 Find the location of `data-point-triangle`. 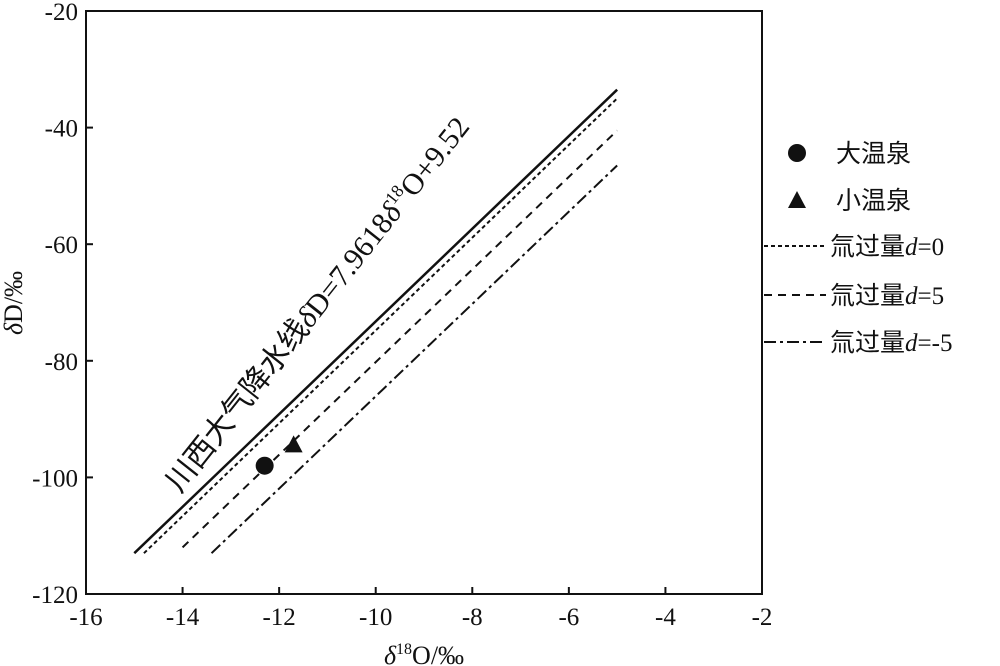

data-point-triangle is located at coordinates (293, 444).